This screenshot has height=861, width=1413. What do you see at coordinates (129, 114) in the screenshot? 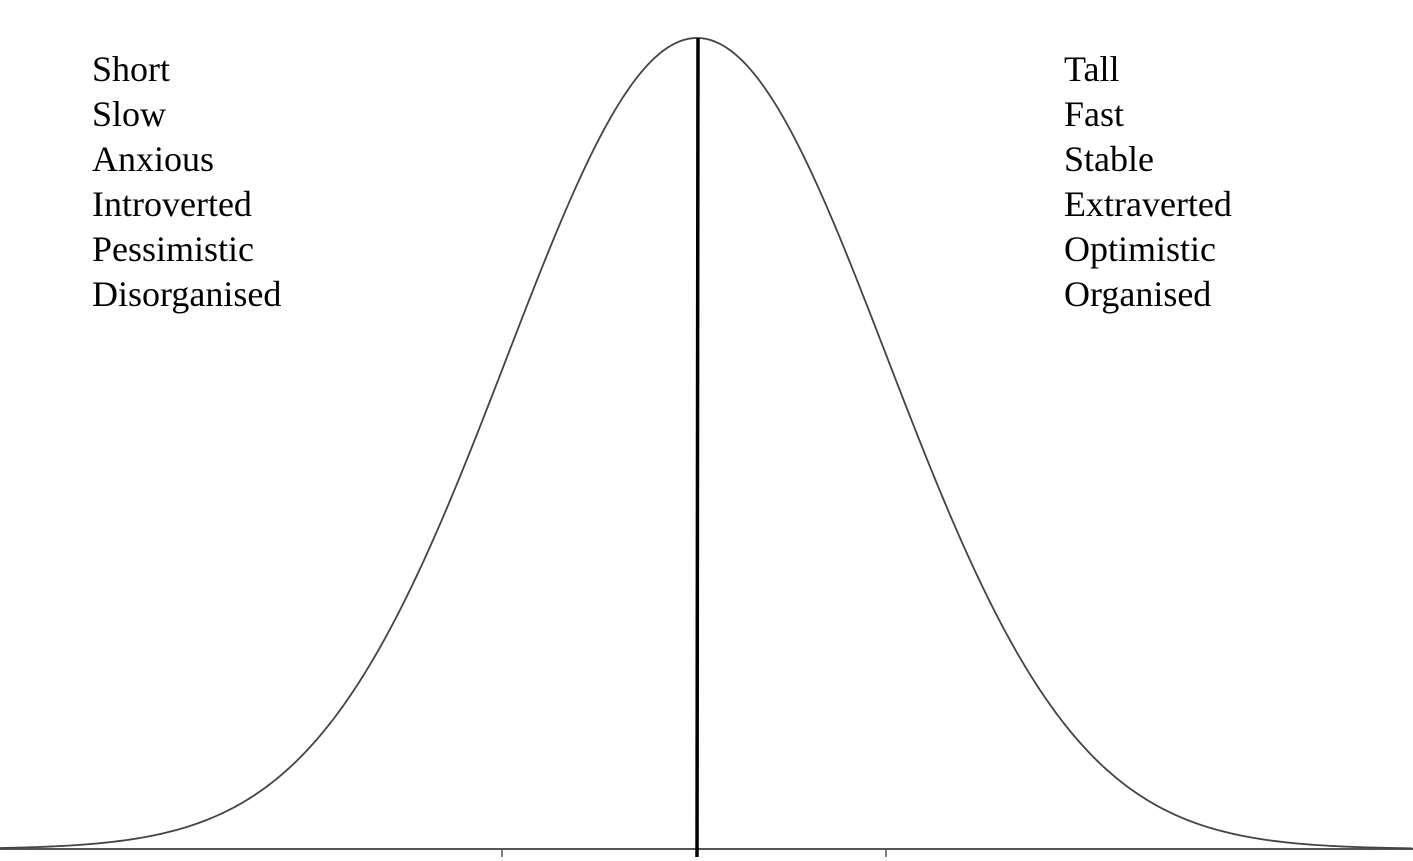
I see `left-trait-label: Slow` at bounding box center [129, 114].